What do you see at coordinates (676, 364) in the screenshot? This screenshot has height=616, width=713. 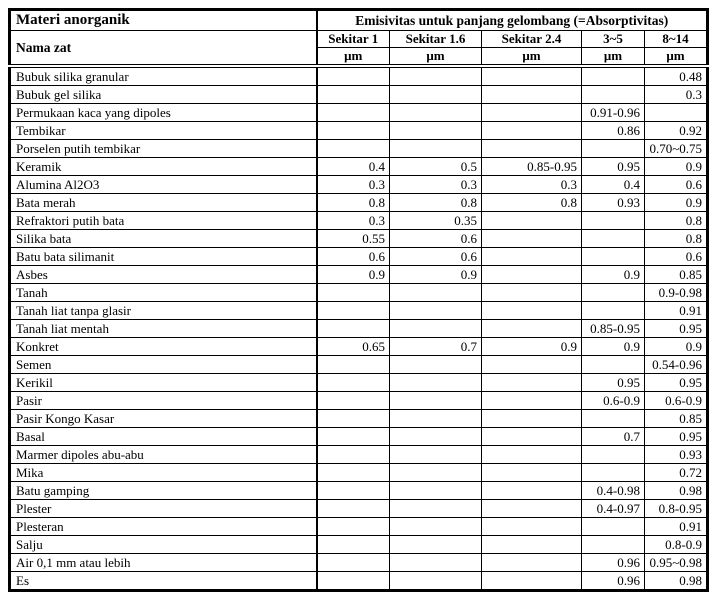 I see `emissivity-value: 0.54-0.96` at bounding box center [676, 364].